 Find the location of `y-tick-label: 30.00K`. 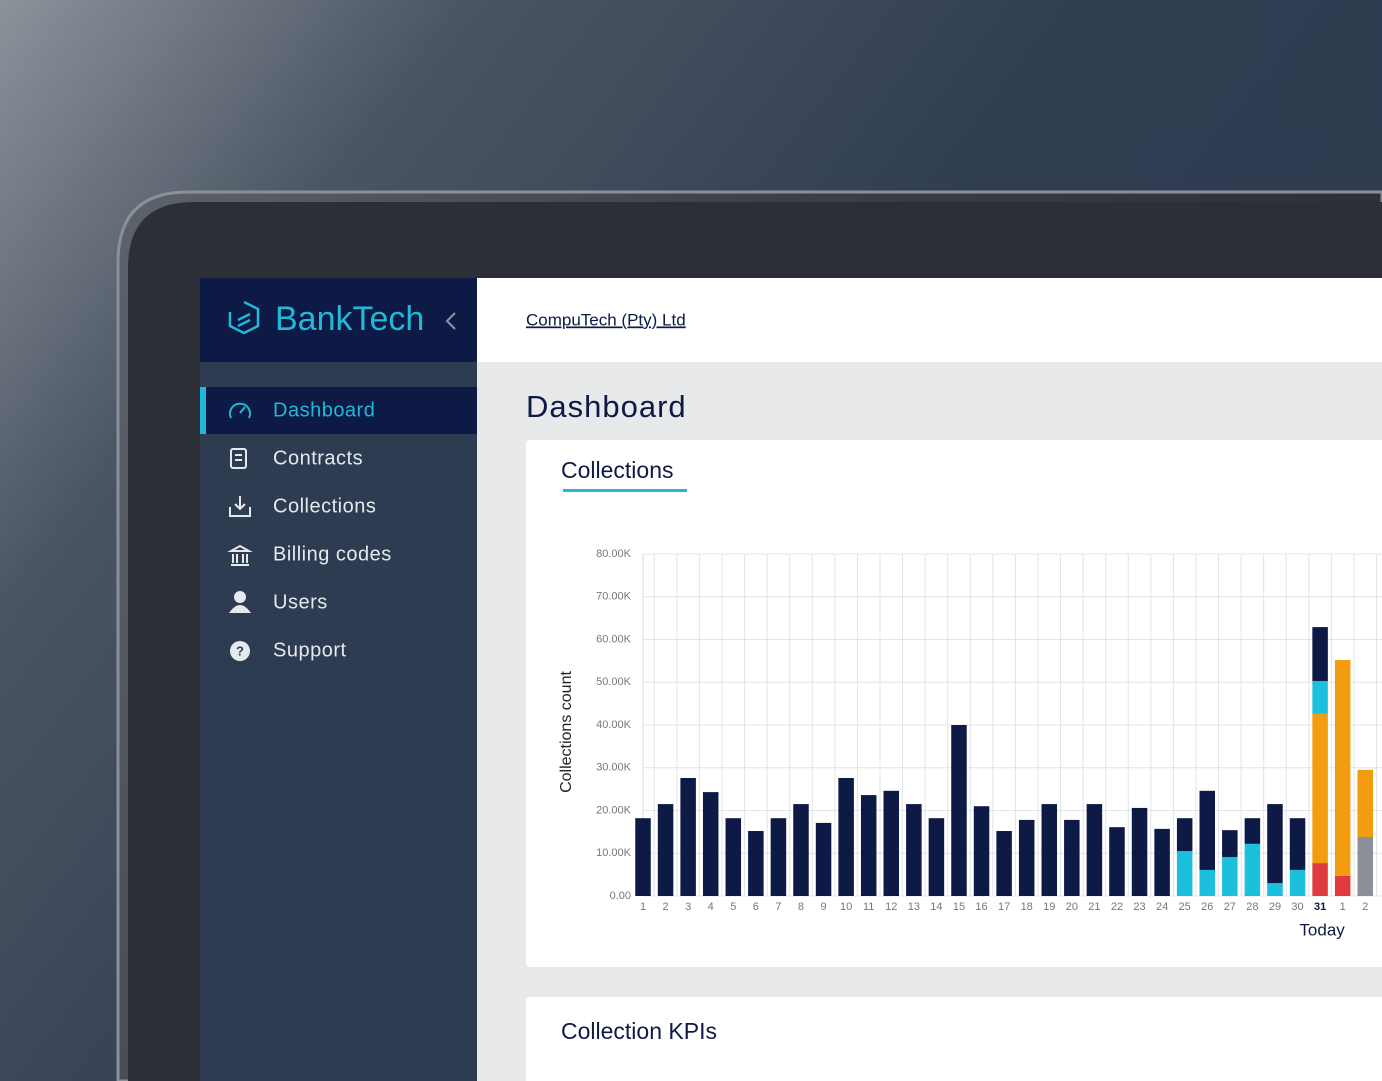

y-tick-label: 30.00K is located at coordinates (614, 768).